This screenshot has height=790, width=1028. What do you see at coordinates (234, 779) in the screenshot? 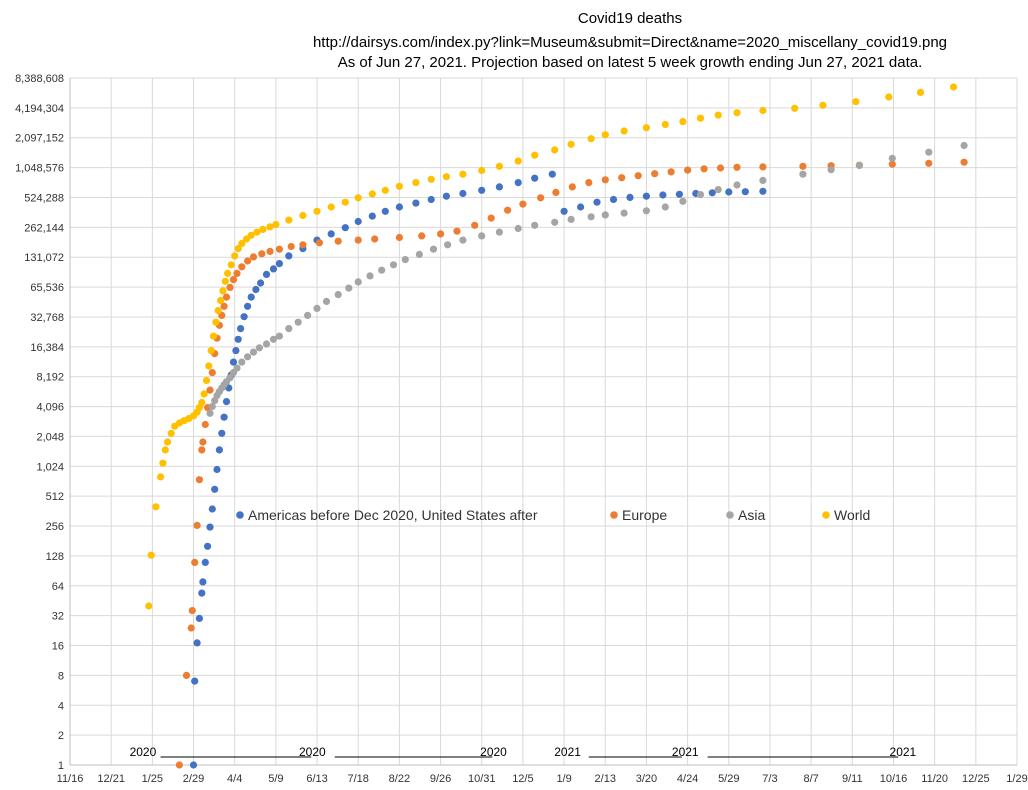
I see `x-tick-label: 4/4` at bounding box center [234, 779].